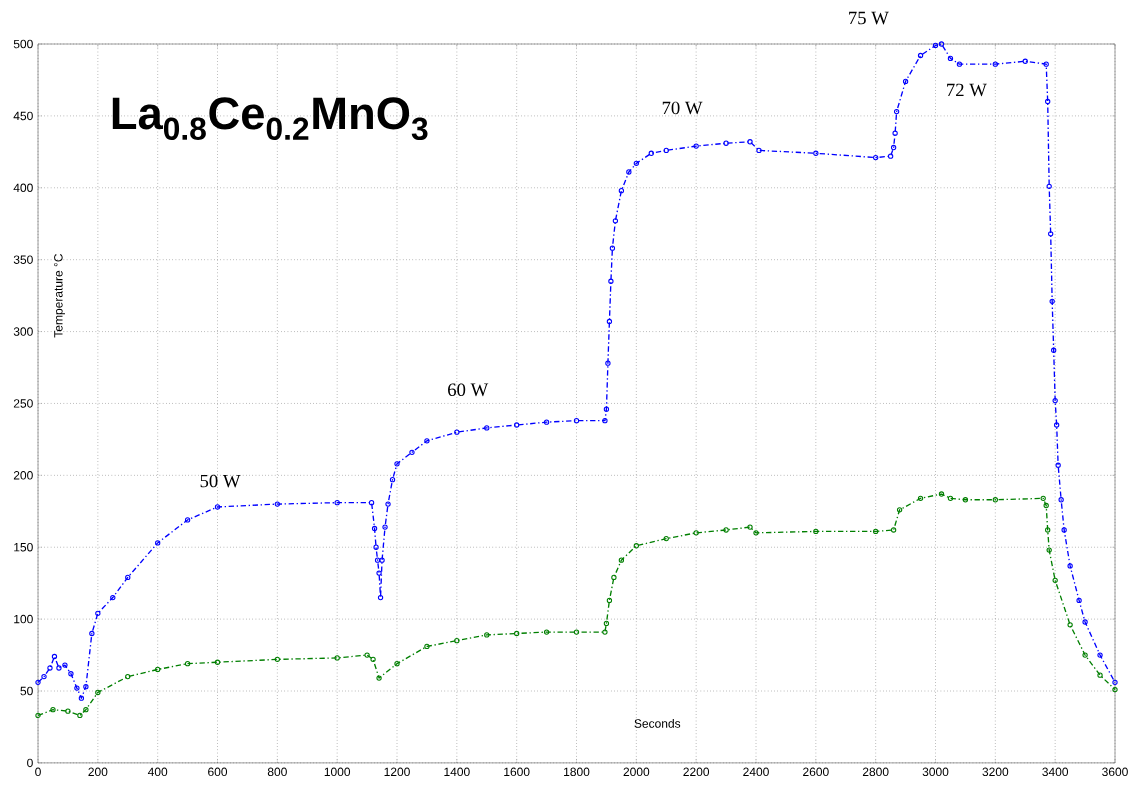 The height and width of the screenshot is (786, 1131). Describe the element at coordinates (756, 772) in the screenshot. I see `x-tick-label: 2400` at that location.